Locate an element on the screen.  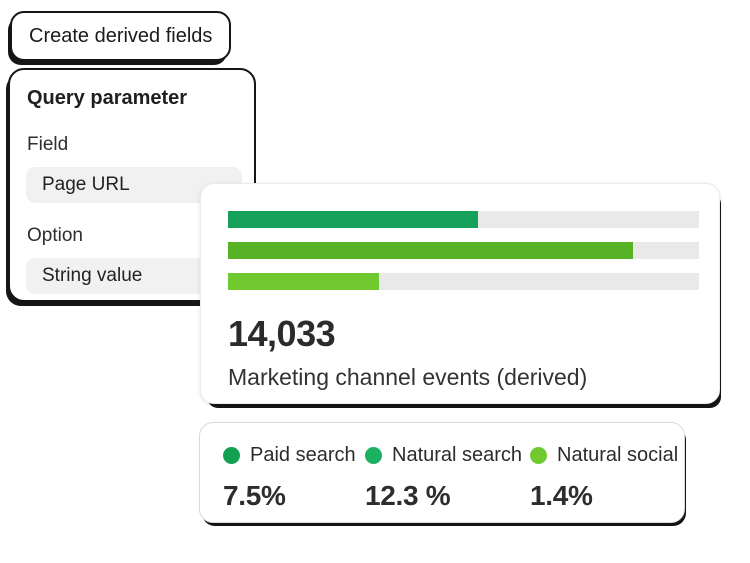
legend-value: 1.4% is located at coordinates (561, 495).